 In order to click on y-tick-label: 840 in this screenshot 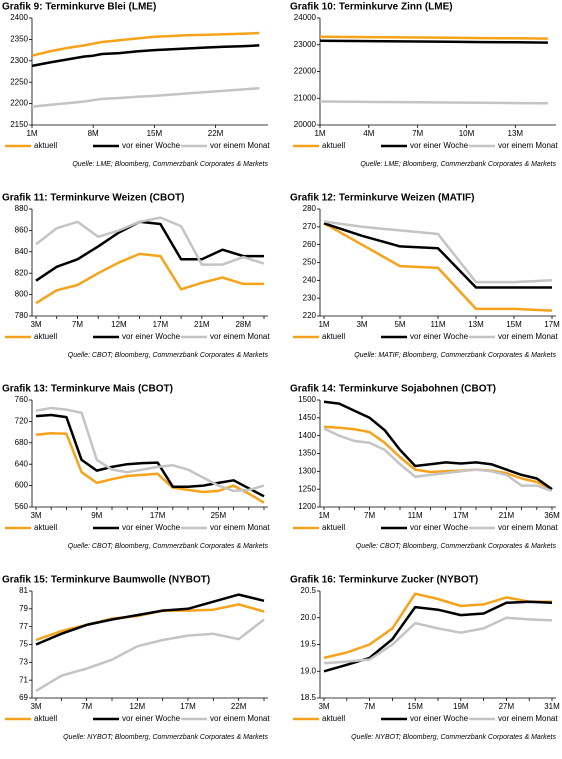, I will do `click(22, 251)`.